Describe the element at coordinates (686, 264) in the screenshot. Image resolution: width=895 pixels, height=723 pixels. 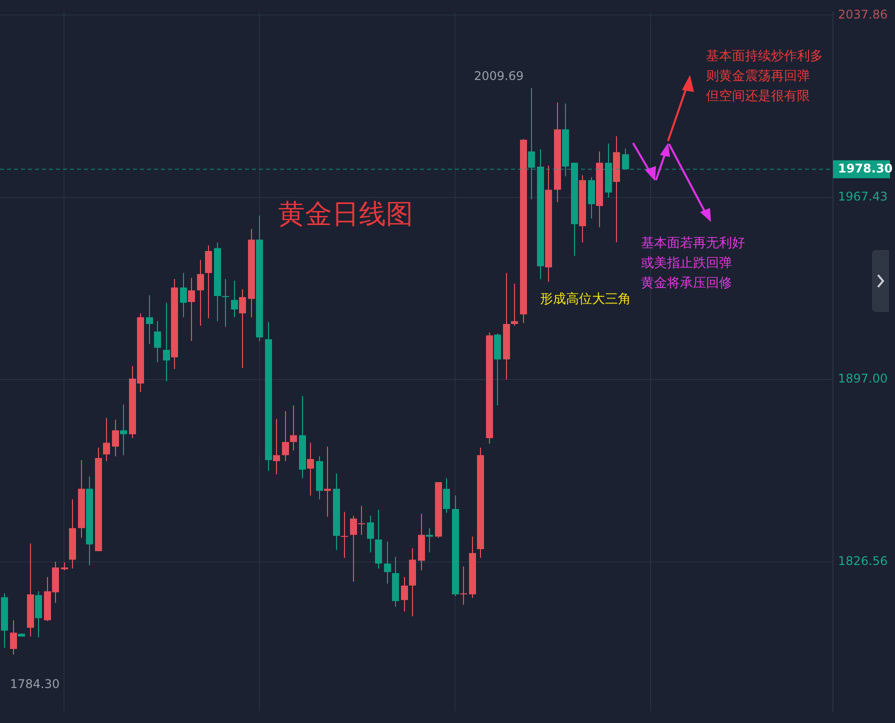
I see `annotation: 或美指止跌回弹` at that location.